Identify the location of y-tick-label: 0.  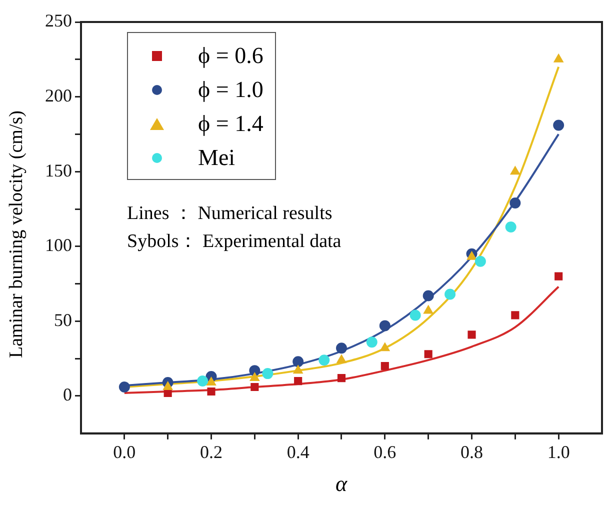
(67, 394).